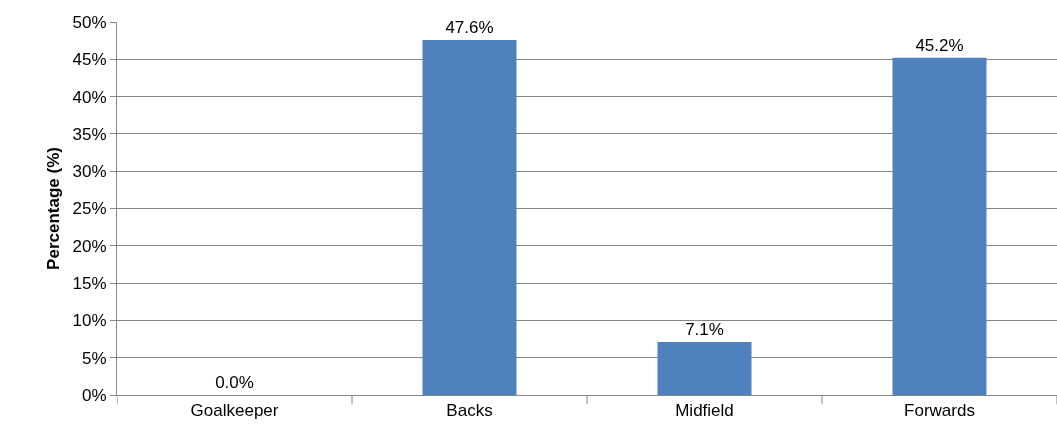  What do you see at coordinates (89, 22) in the screenshot?
I see `y-tick-label: 50%` at bounding box center [89, 22].